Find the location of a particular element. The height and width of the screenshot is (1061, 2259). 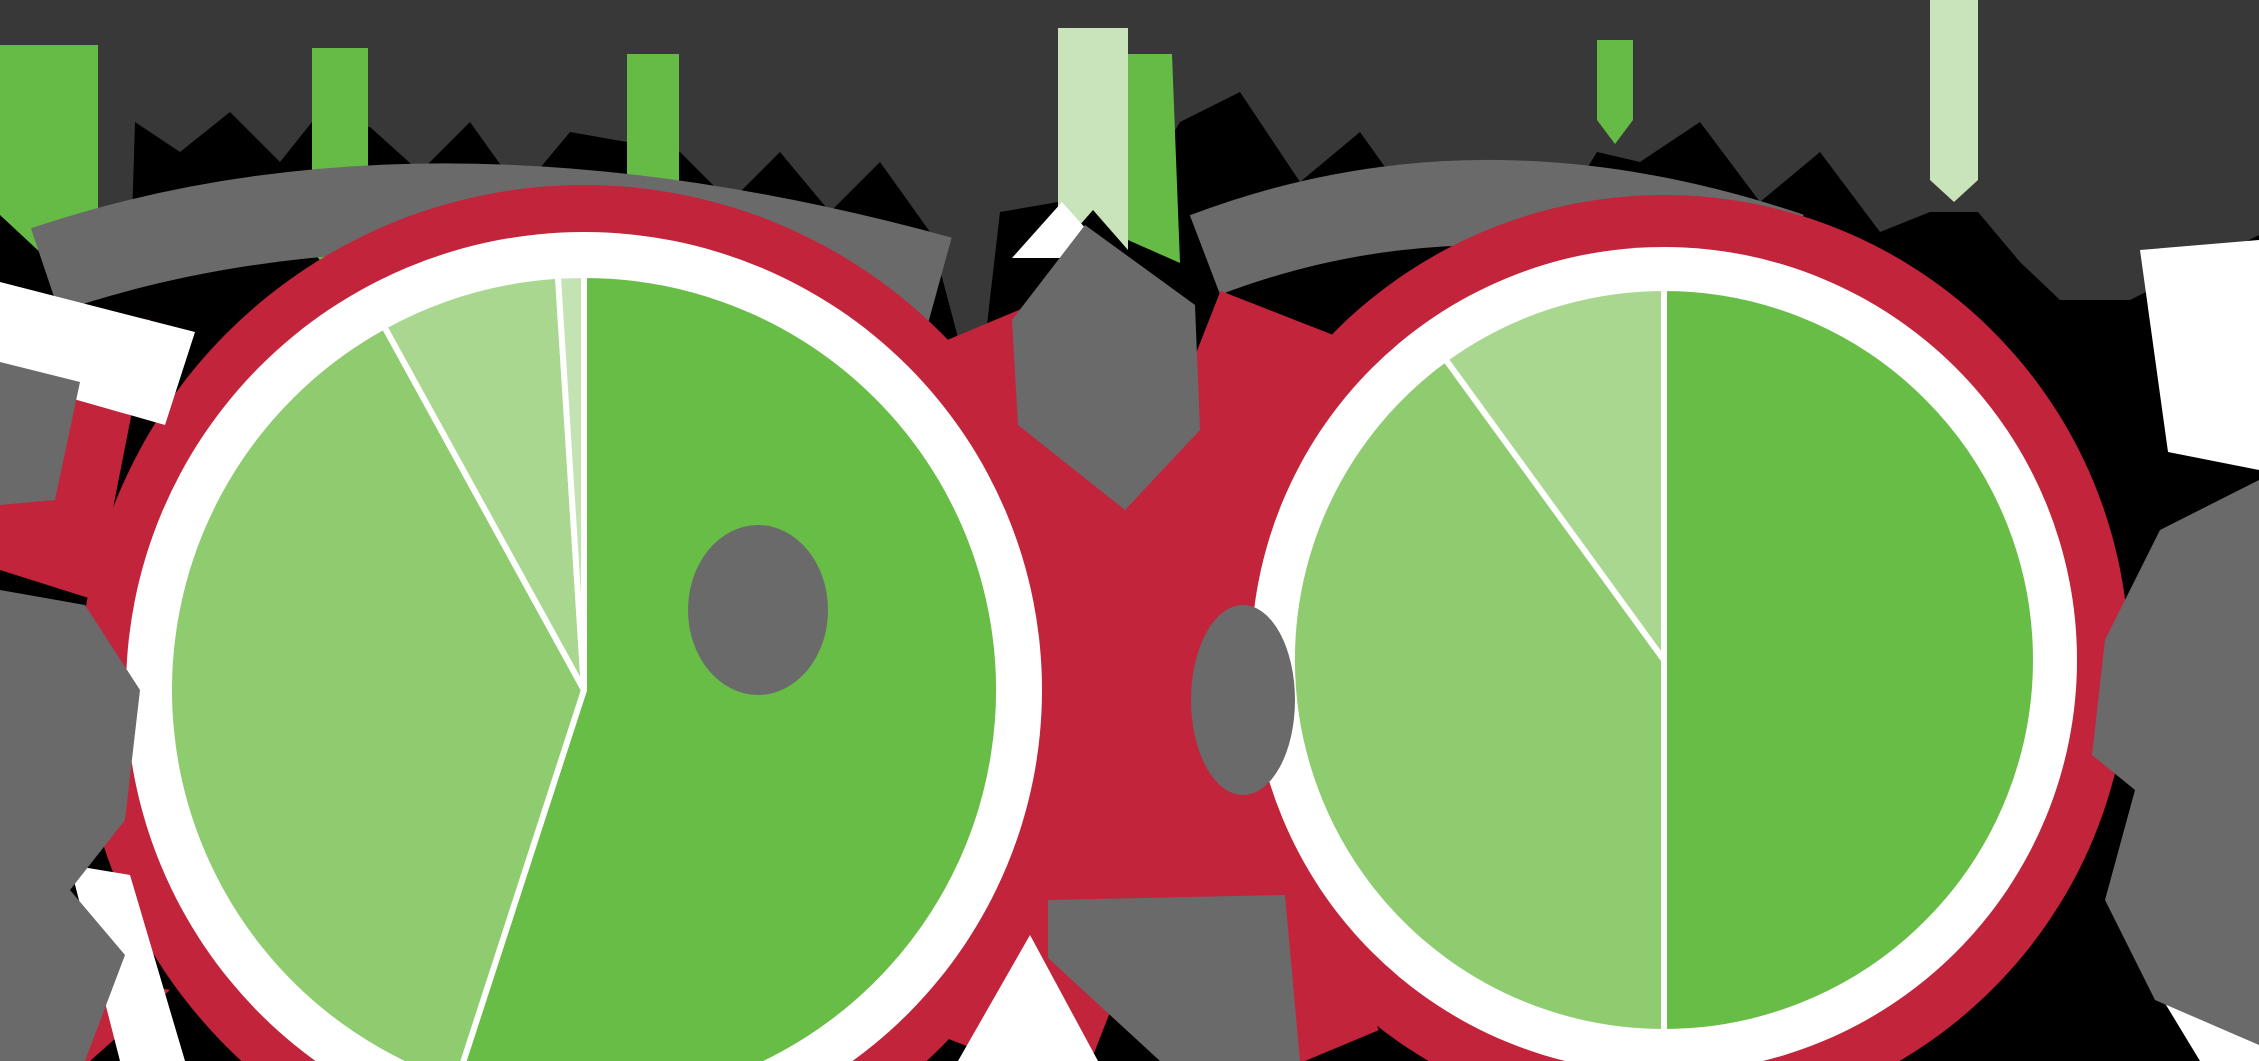

ribbon-center-pale is located at coordinates (1093, 139).